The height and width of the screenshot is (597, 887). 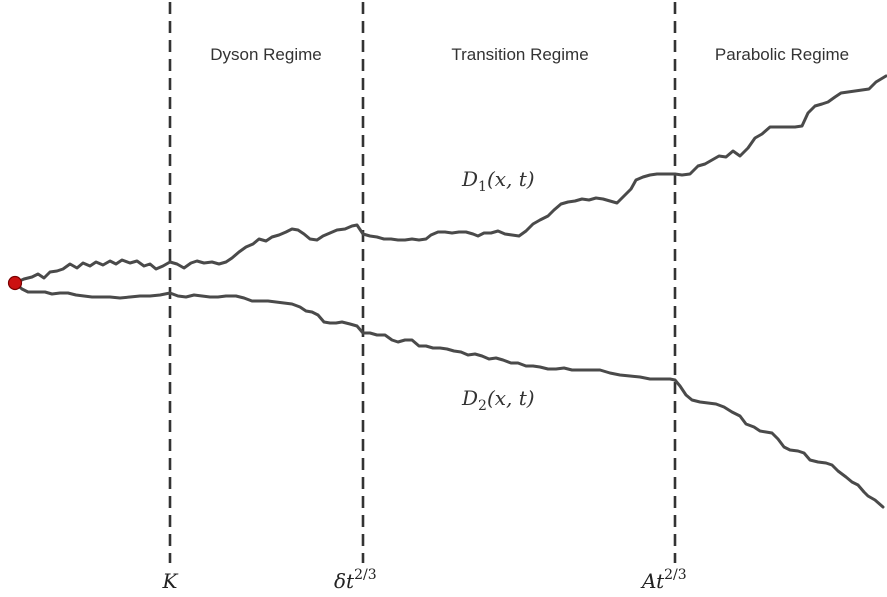 I want to click on label-d1-sub: 1, so click(x=482, y=187).